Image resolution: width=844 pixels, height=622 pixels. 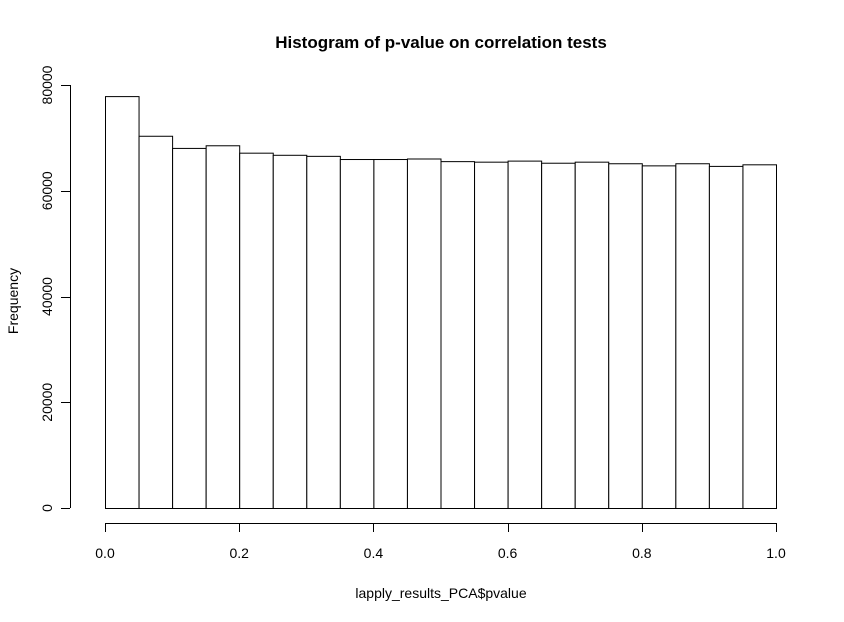 I want to click on x-tick-label: 0.0, so click(x=105, y=553).